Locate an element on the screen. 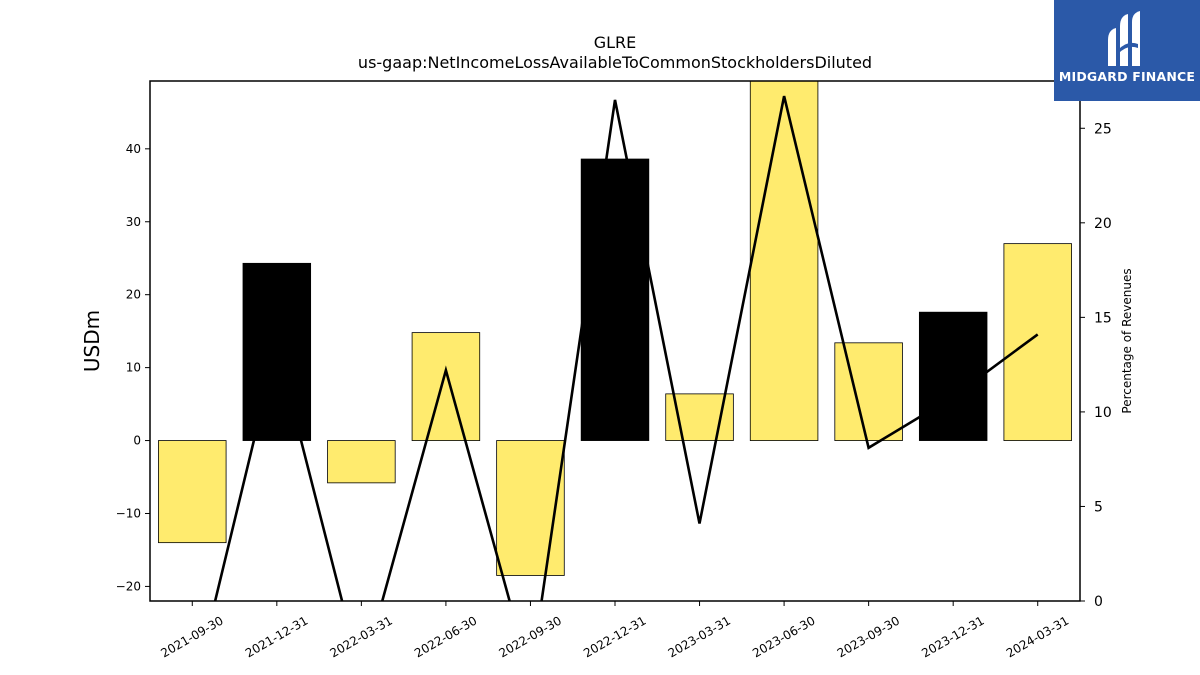 The width and height of the screenshot is (1200, 675). x-tick-label: 2021-12-31 is located at coordinates (276, 636).